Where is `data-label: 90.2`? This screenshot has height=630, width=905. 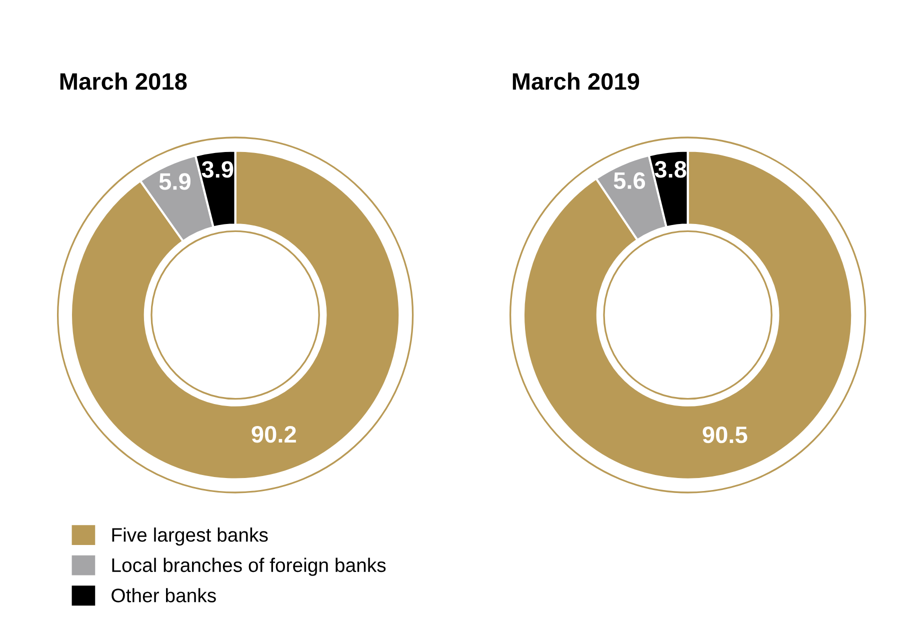 data-label: 90.2 is located at coordinates (274, 434).